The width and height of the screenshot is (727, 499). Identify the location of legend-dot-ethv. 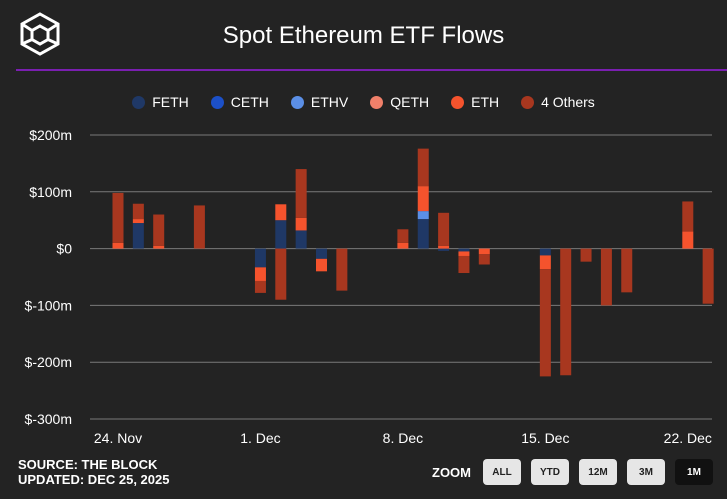
(297, 102).